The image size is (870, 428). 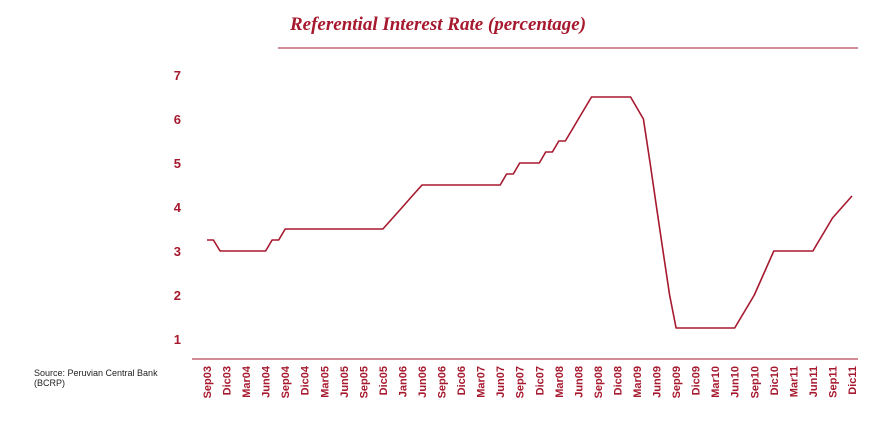 What do you see at coordinates (177, 295) in the screenshot?
I see `y-tick-label: 2` at bounding box center [177, 295].